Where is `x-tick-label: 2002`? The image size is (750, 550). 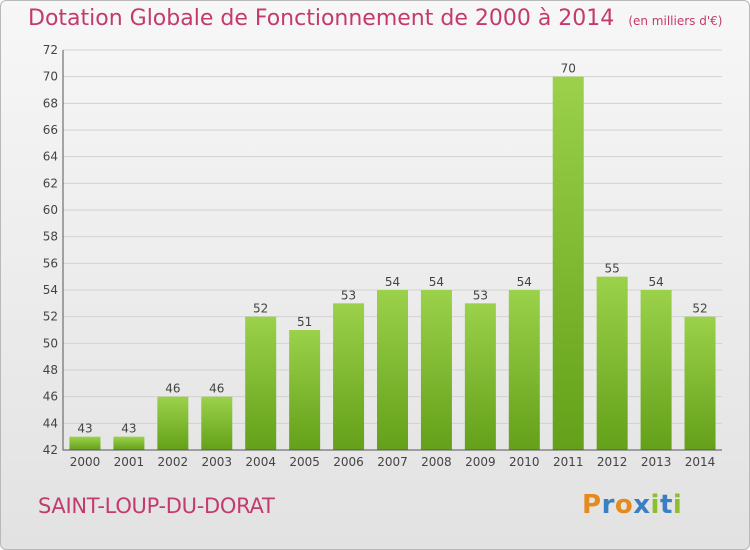 x-tick-label: 2002 is located at coordinates (173, 462).